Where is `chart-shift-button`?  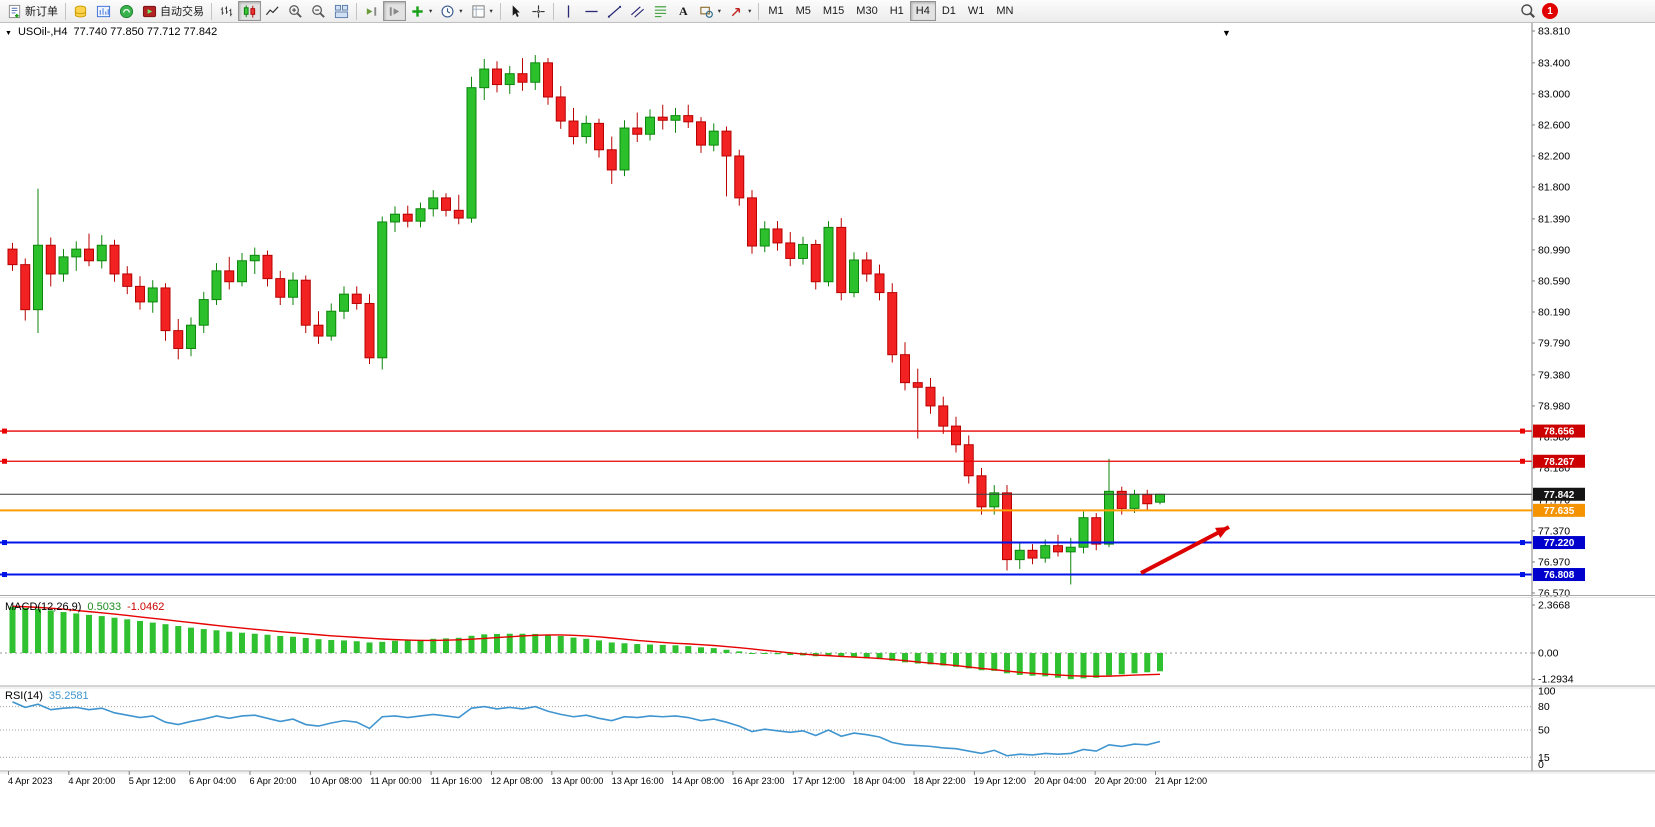
chart-shift-button is located at coordinates (394, 11).